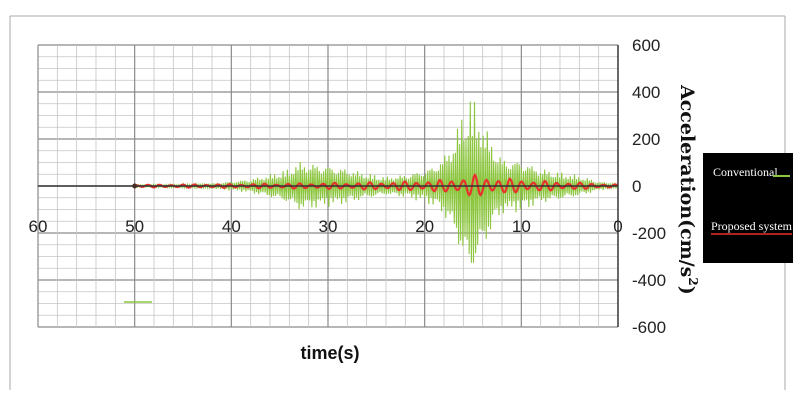 The width and height of the screenshot is (794, 394). Describe the element at coordinates (649, 280) in the screenshot. I see `y-tick-label: -400` at that location.